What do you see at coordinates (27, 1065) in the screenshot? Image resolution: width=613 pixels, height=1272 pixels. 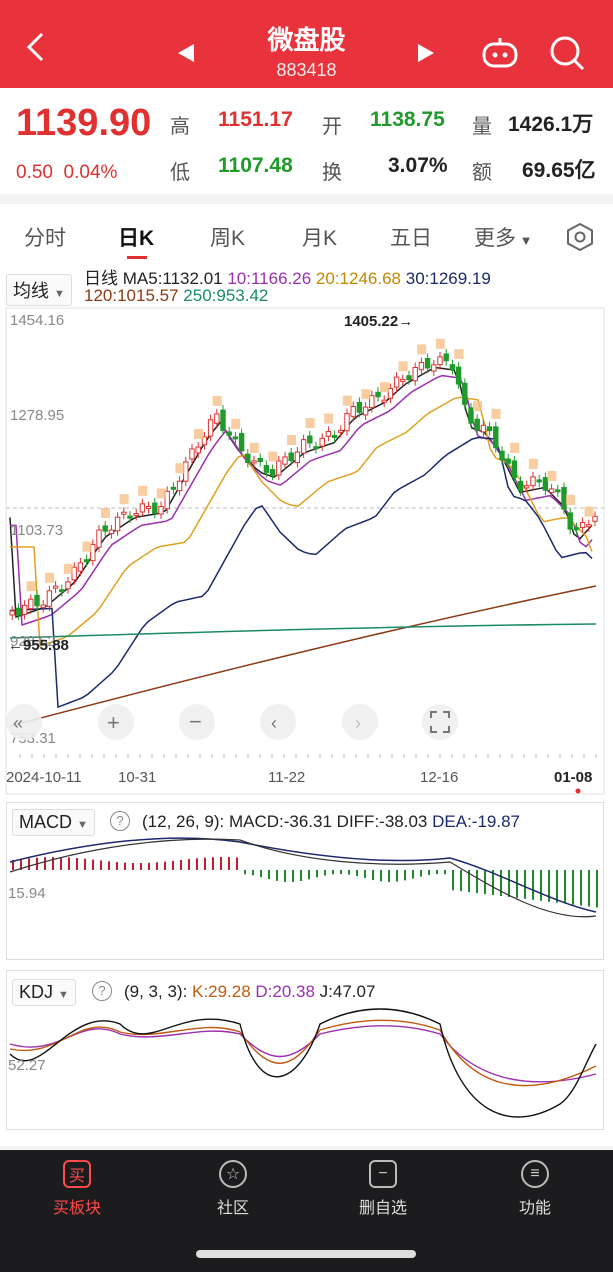 I see `kdj-axis-label: 52.27` at bounding box center [27, 1065].